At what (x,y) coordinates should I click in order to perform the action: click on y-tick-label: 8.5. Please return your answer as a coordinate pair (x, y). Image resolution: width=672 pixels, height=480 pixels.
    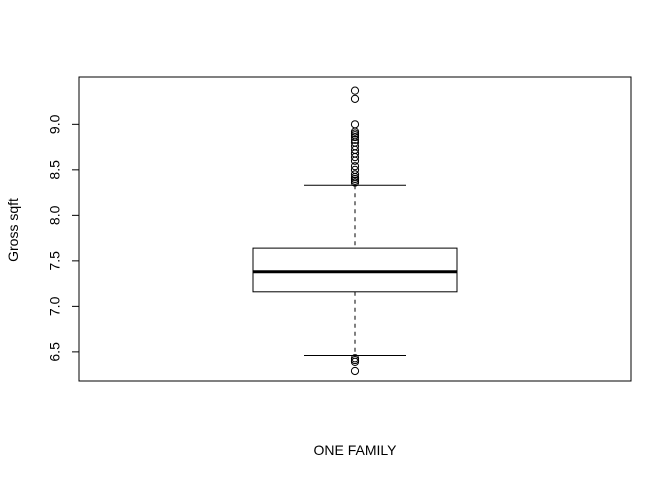
    Looking at the image, I should click on (55, 170).